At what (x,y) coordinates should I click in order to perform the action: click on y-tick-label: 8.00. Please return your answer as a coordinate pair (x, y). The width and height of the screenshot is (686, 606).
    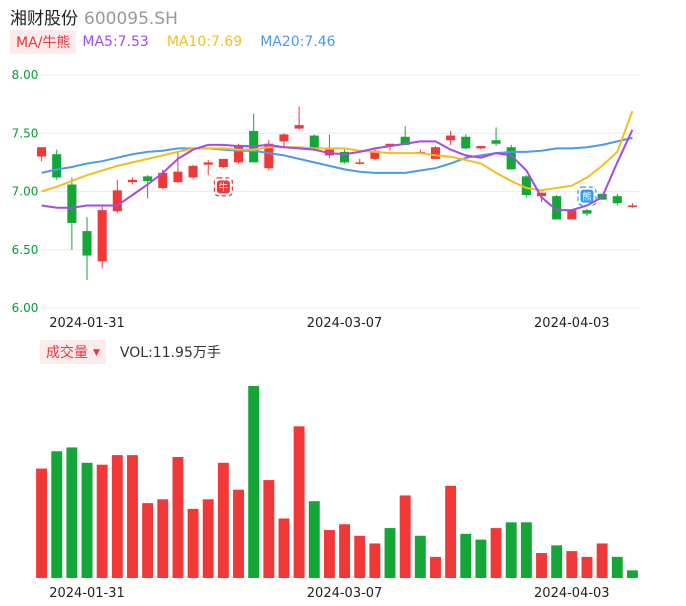
    Looking at the image, I should click on (25, 75).